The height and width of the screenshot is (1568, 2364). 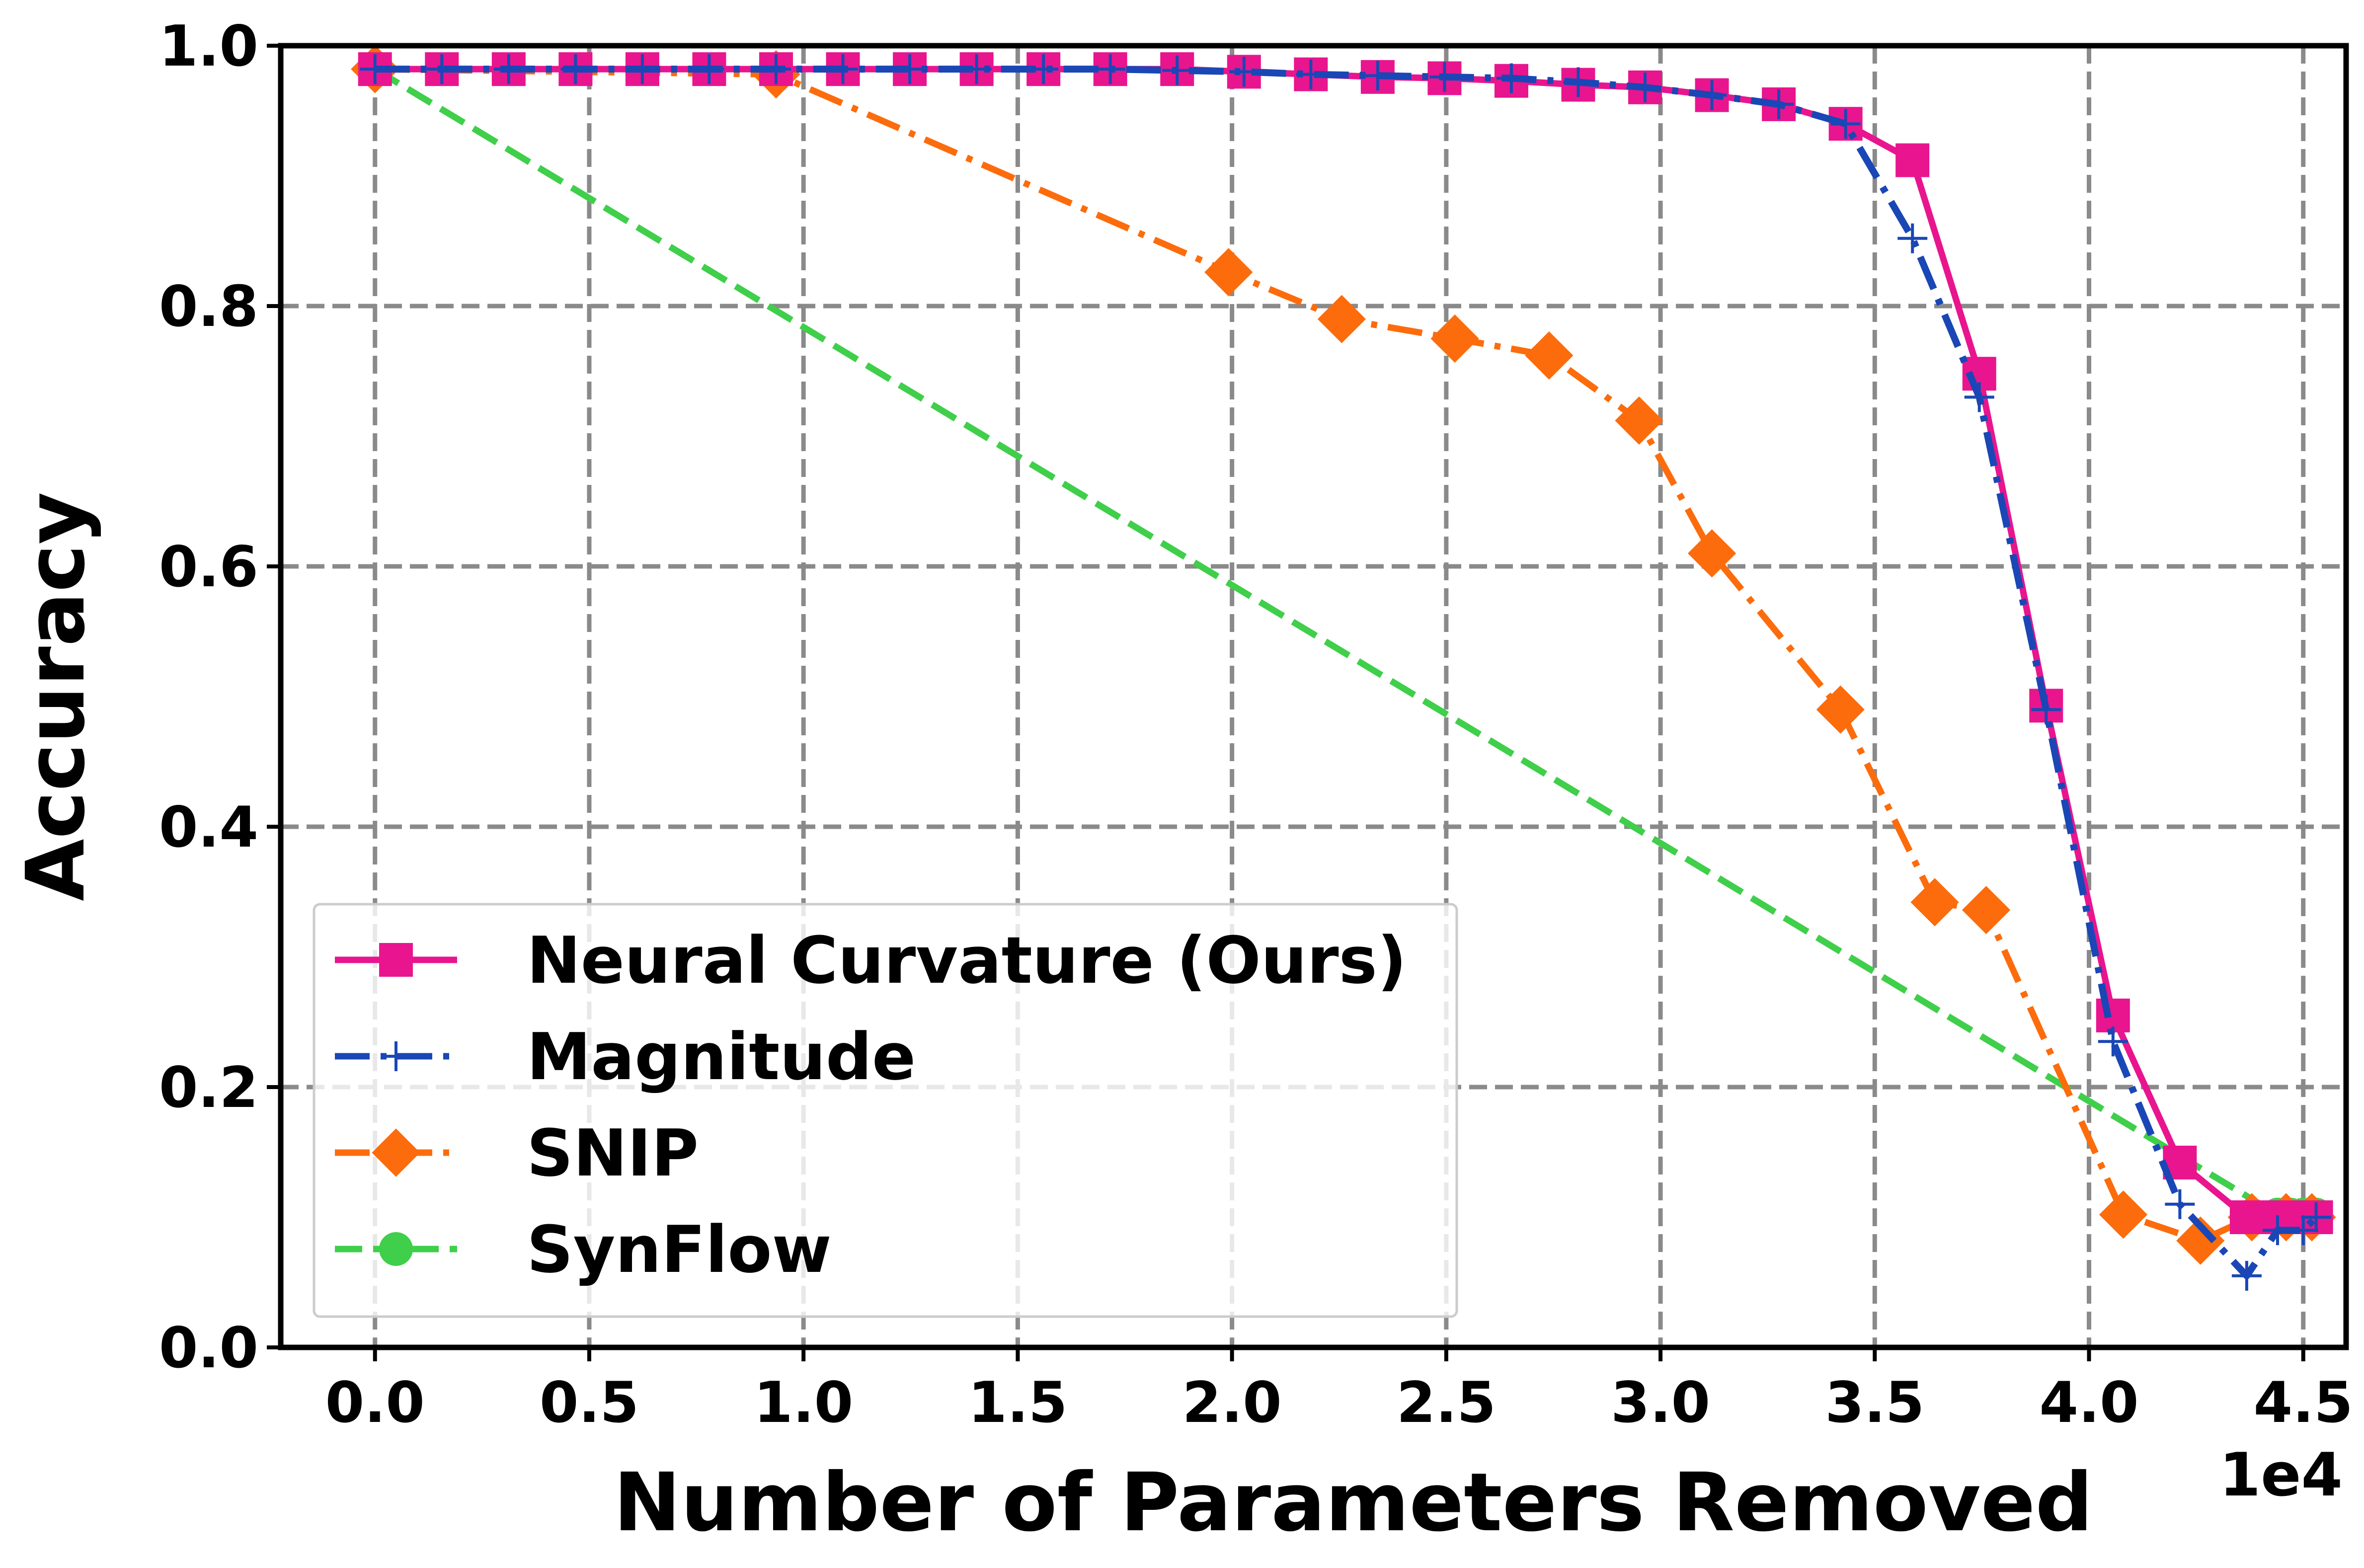 What do you see at coordinates (208, 1348) in the screenshot?
I see `y-tick-label: 0.0` at bounding box center [208, 1348].